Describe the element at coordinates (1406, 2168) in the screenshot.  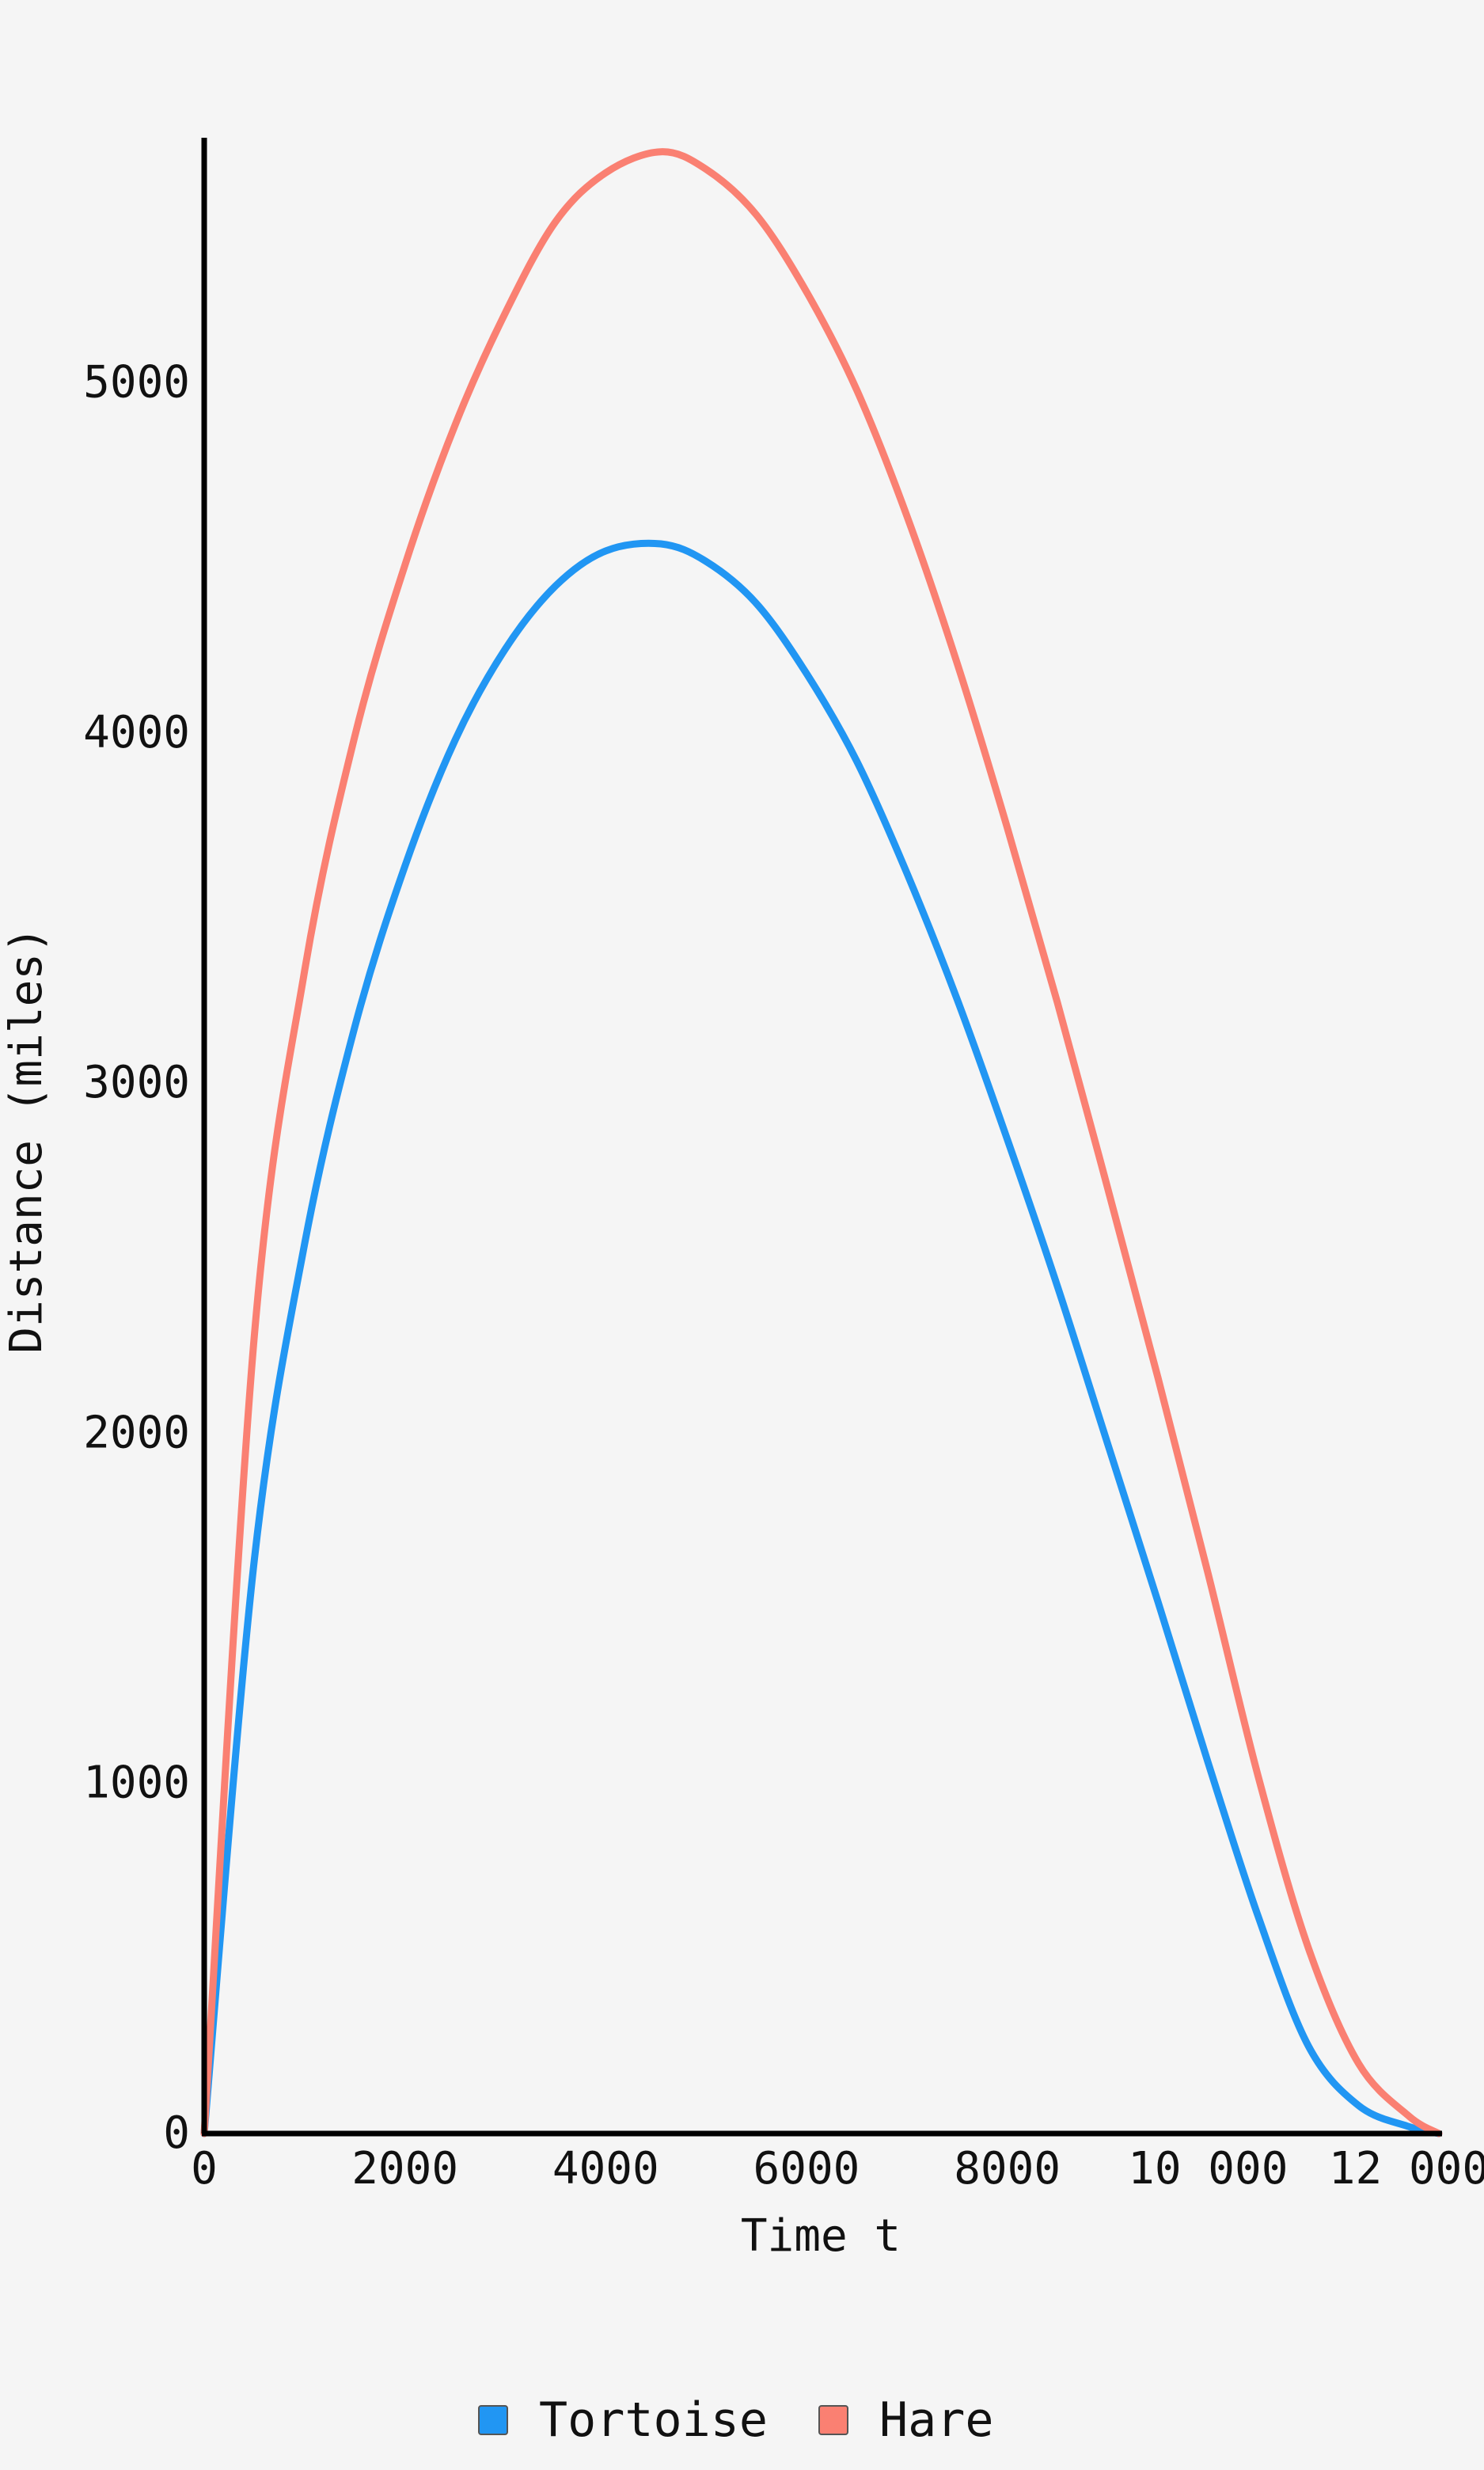
I see `x-tick-label: 12 000` at that location.